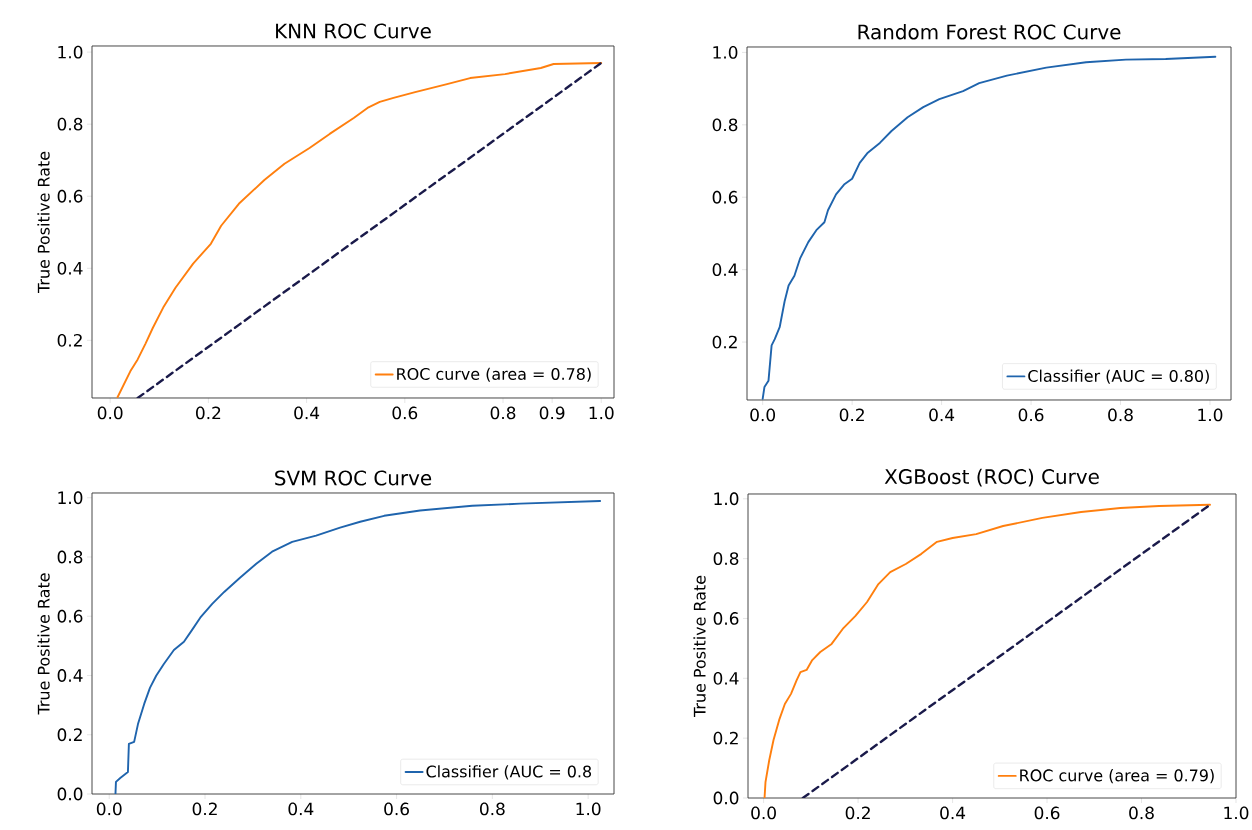  What do you see at coordinates (353, 31) in the screenshot?
I see `chart-title: KNN ROC Curve` at bounding box center [353, 31].